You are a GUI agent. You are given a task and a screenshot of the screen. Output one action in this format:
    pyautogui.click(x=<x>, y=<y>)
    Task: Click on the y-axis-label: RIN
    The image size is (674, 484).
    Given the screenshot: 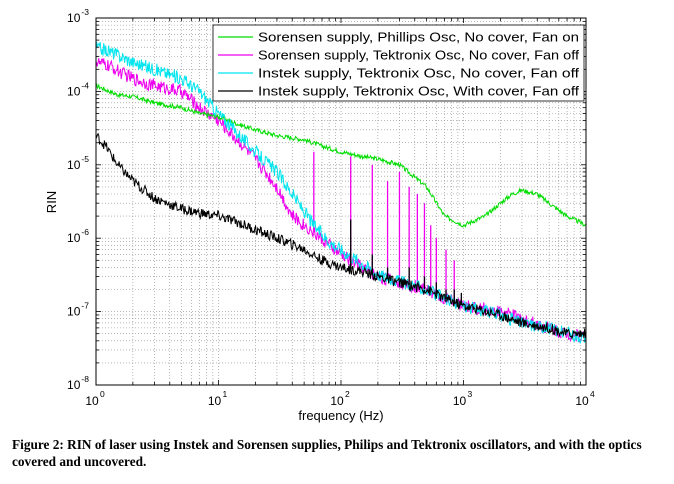 What is the action you would take?
    pyautogui.click(x=51, y=202)
    